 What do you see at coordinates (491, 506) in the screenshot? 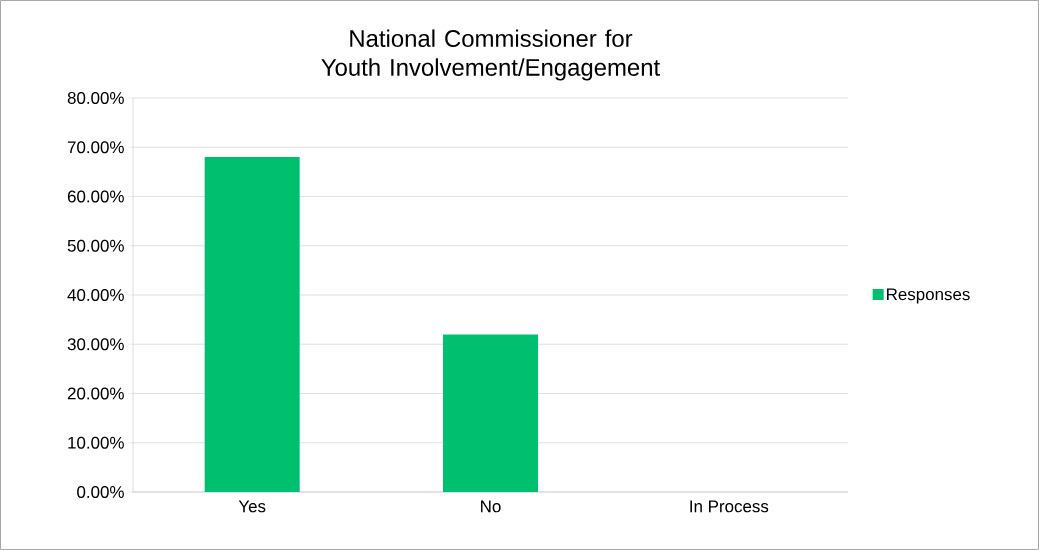
I see `x-tick-label: No` at bounding box center [491, 506].